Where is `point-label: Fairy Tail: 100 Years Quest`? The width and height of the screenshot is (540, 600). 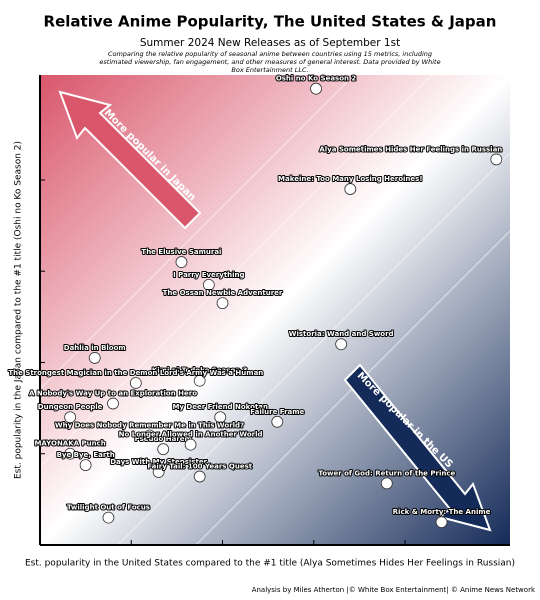
point-label: Fairy Tail: 100 Years Quest is located at coordinates (199, 467).